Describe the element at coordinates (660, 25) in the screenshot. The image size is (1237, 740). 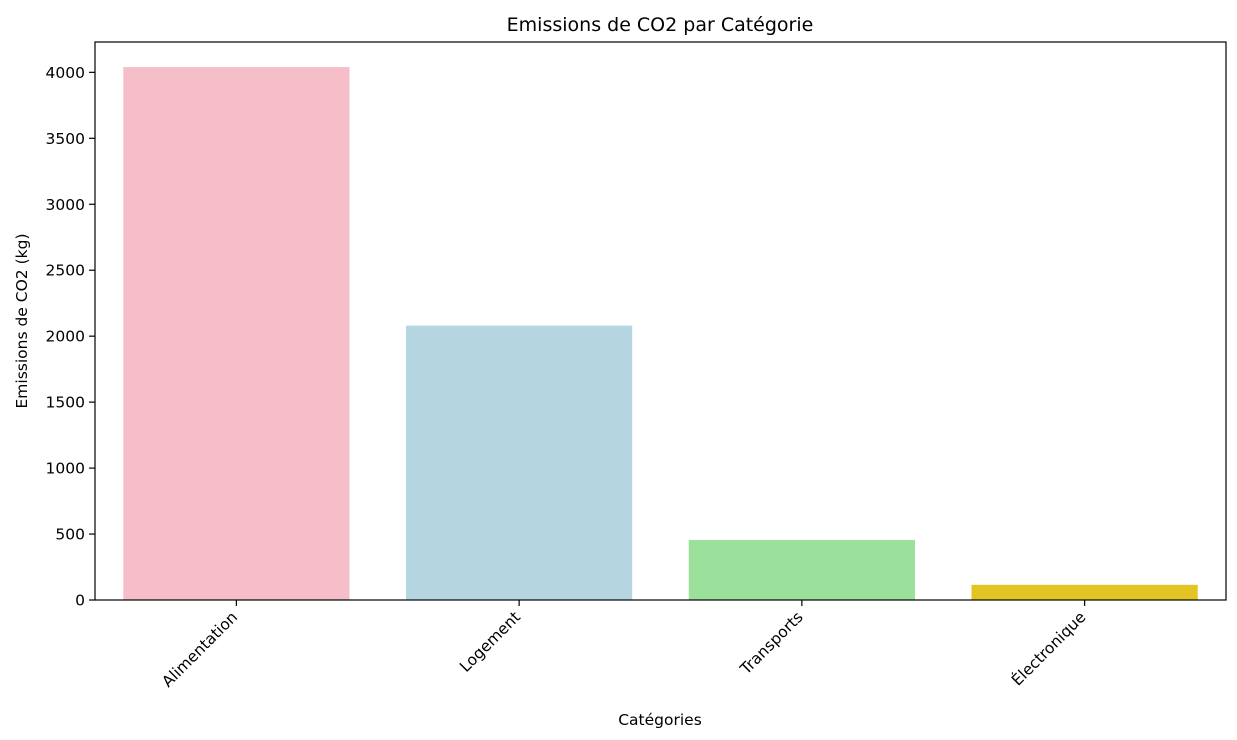
I see `chart-title: Emissions de CO2 par Catégorie` at that location.